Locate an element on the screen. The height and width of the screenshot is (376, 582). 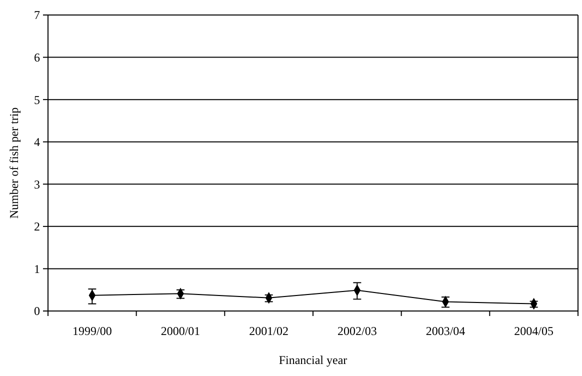
y-tick-label: 6 is located at coordinates (37, 57).